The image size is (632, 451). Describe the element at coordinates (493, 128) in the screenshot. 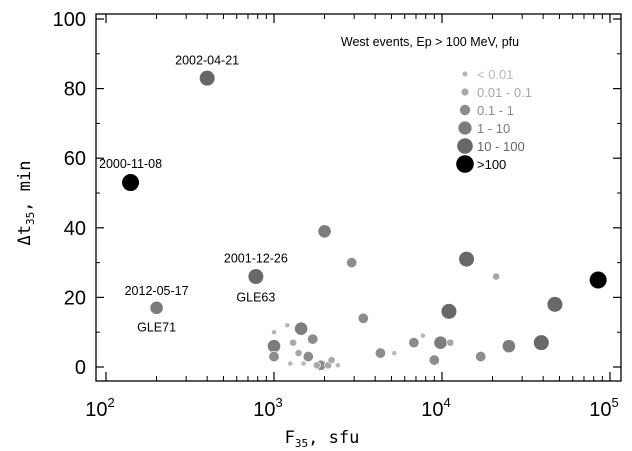

I see `legend-label: 1 - 10` at that location.